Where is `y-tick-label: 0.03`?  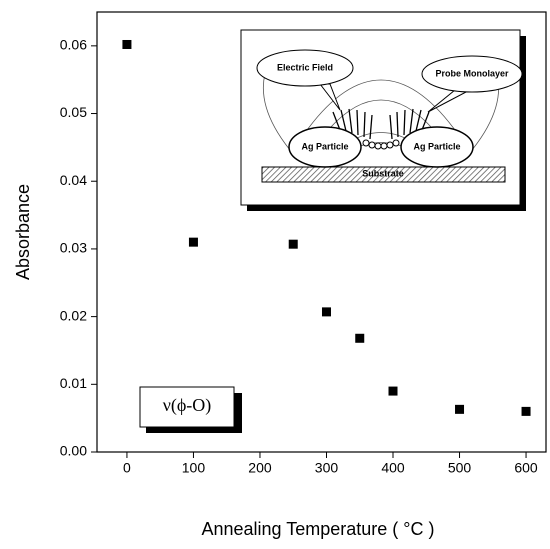 y-tick-label: 0.03 is located at coordinates (73, 248).